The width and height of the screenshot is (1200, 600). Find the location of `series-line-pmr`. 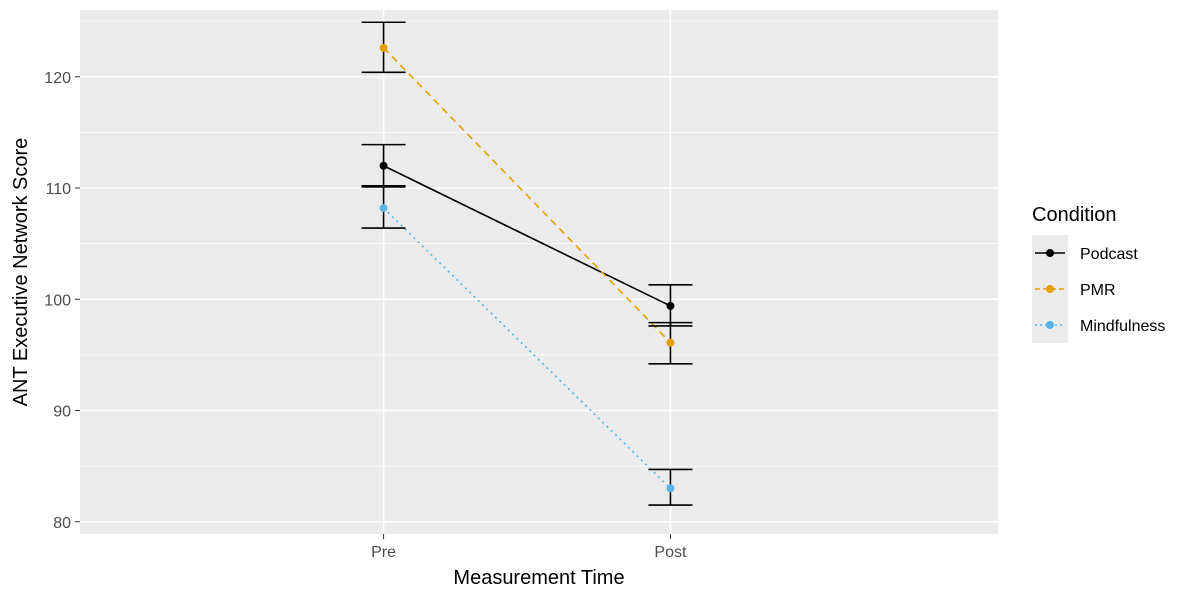

series-line-pmr is located at coordinates (527, 195).